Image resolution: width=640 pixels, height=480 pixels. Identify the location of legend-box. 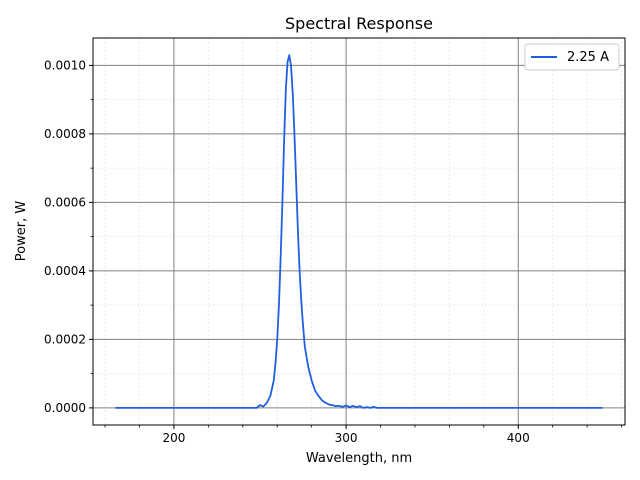
(572, 57).